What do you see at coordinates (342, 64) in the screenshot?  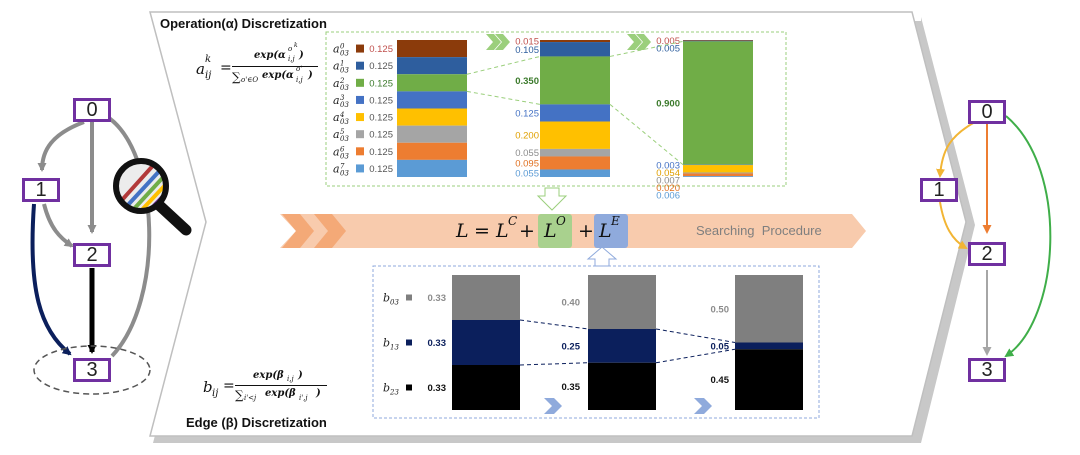 I see `op-legend-sup-1: 1` at bounding box center [342, 64].